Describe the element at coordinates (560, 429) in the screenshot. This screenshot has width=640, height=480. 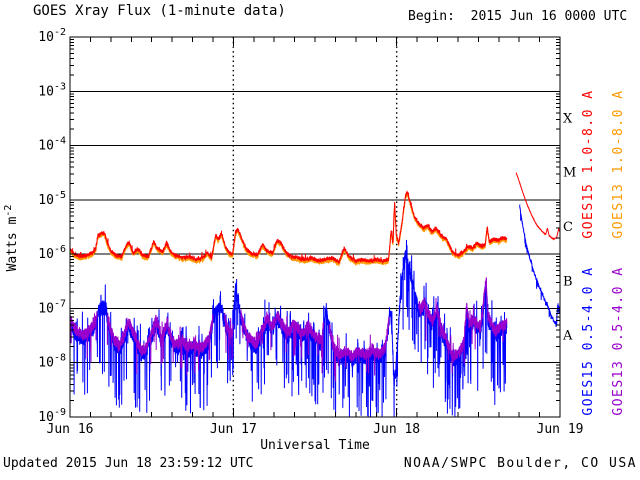
I see `x-tick-label: Jun 19` at that location.